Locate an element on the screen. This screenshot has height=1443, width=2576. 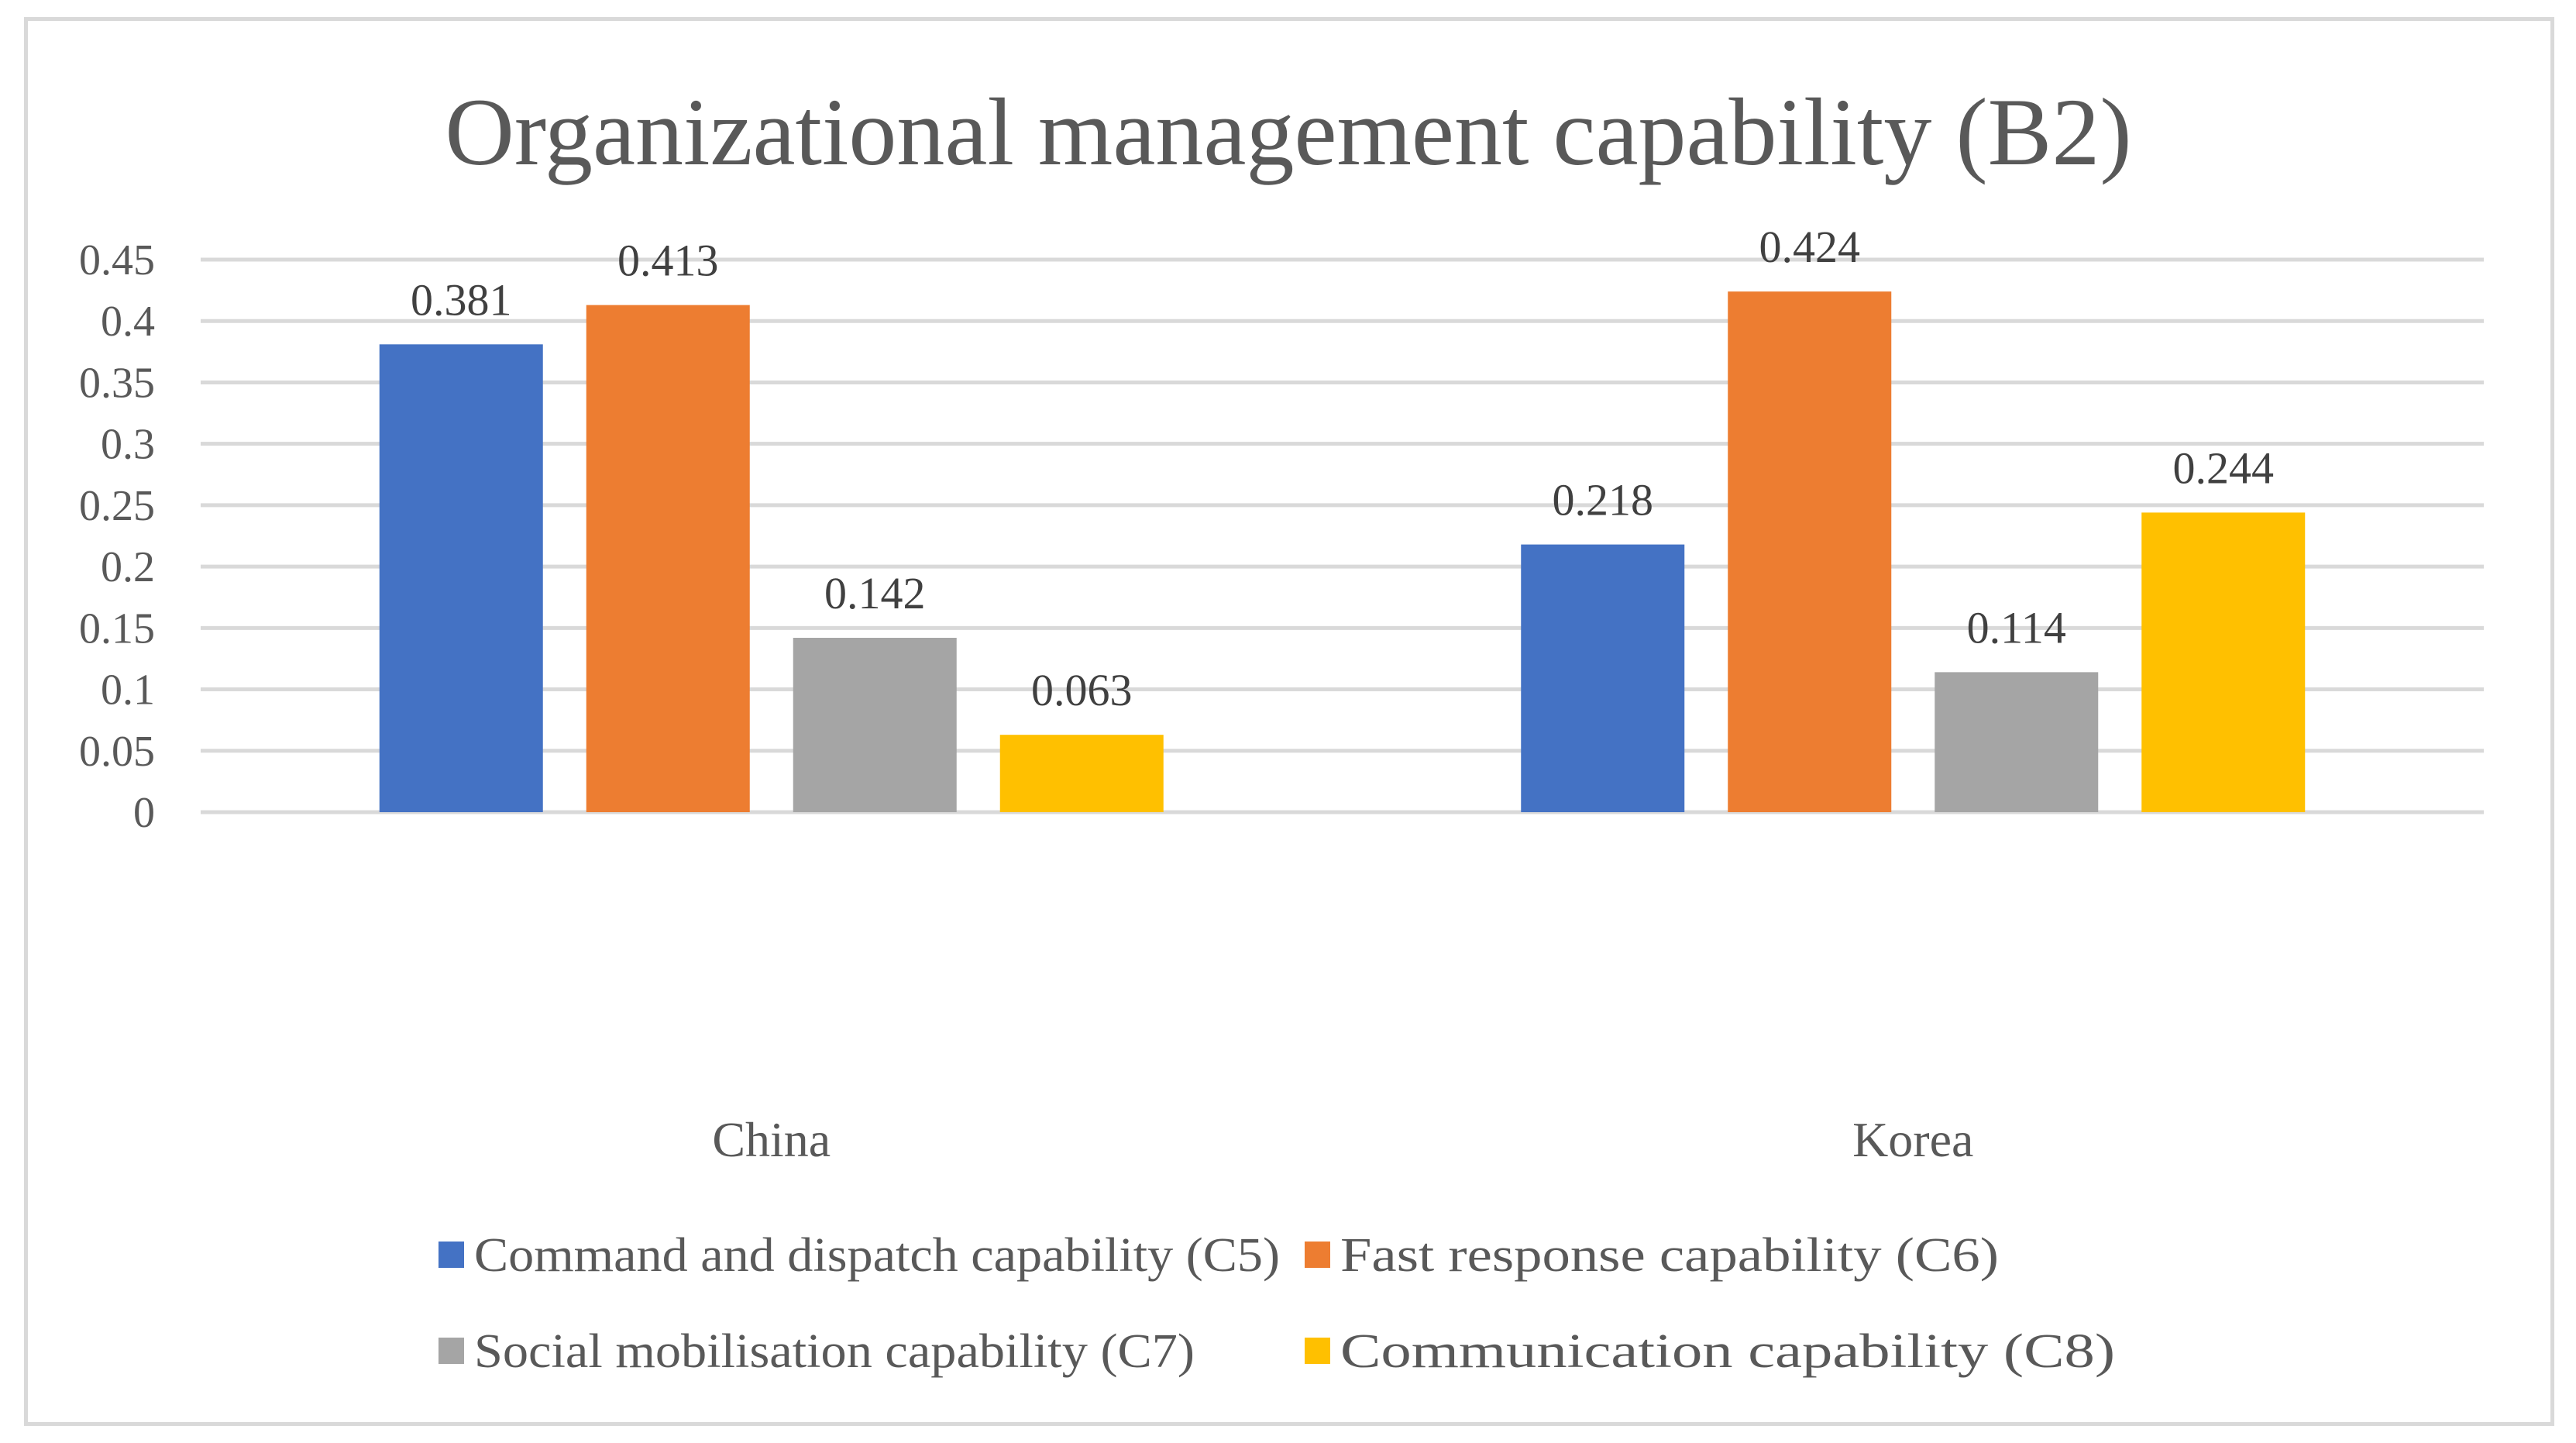
y-tick-label: 0.15 is located at coordinates (117, 629).